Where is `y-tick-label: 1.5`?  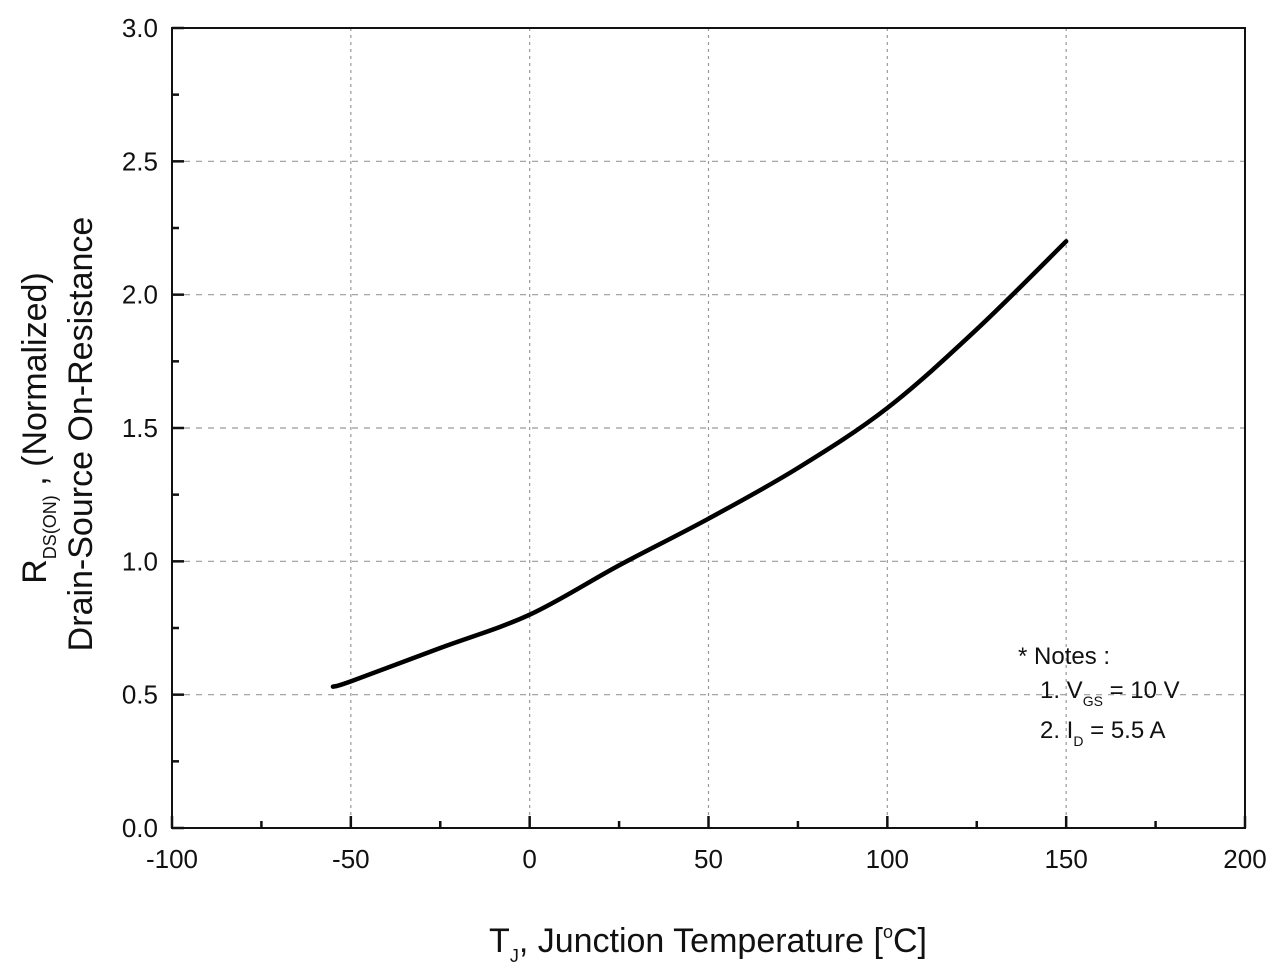 y-tick-label: 1.5 is located at coordinates (140, 428).